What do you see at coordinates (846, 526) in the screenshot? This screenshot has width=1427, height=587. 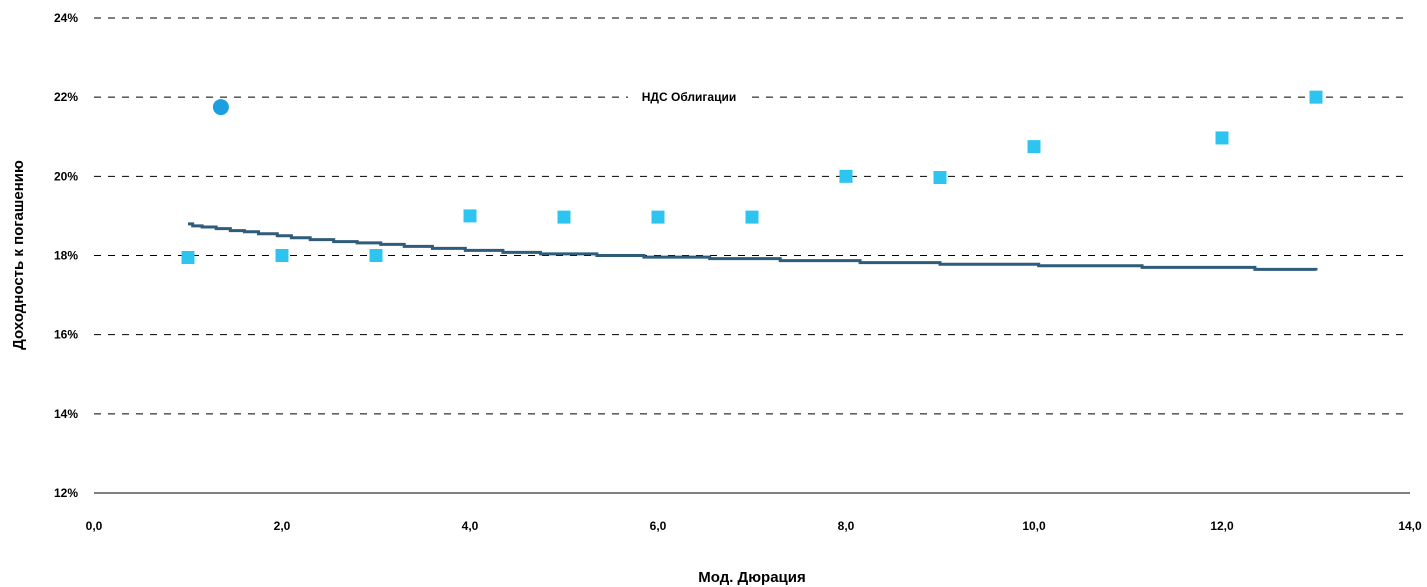 I see `x-tick-label: 8,0` at bounding box center [846, 526].